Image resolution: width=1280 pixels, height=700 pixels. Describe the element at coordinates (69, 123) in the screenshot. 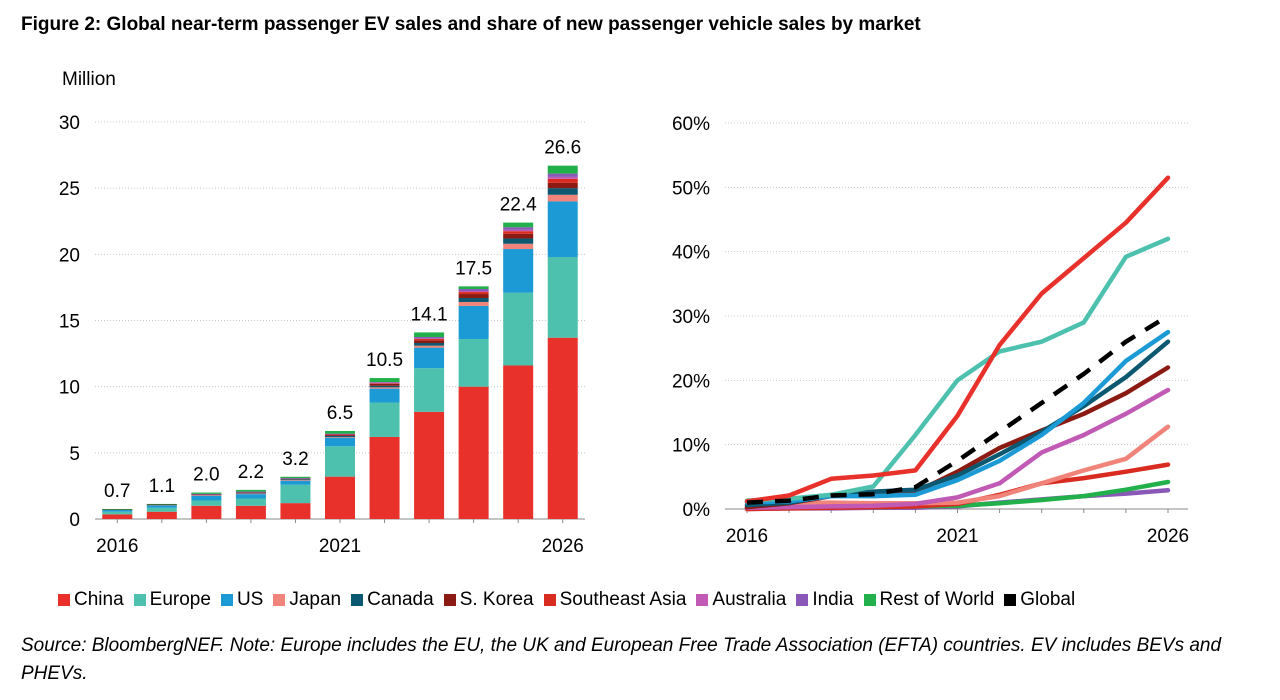

I see `y-tick-label: 30` at that location.